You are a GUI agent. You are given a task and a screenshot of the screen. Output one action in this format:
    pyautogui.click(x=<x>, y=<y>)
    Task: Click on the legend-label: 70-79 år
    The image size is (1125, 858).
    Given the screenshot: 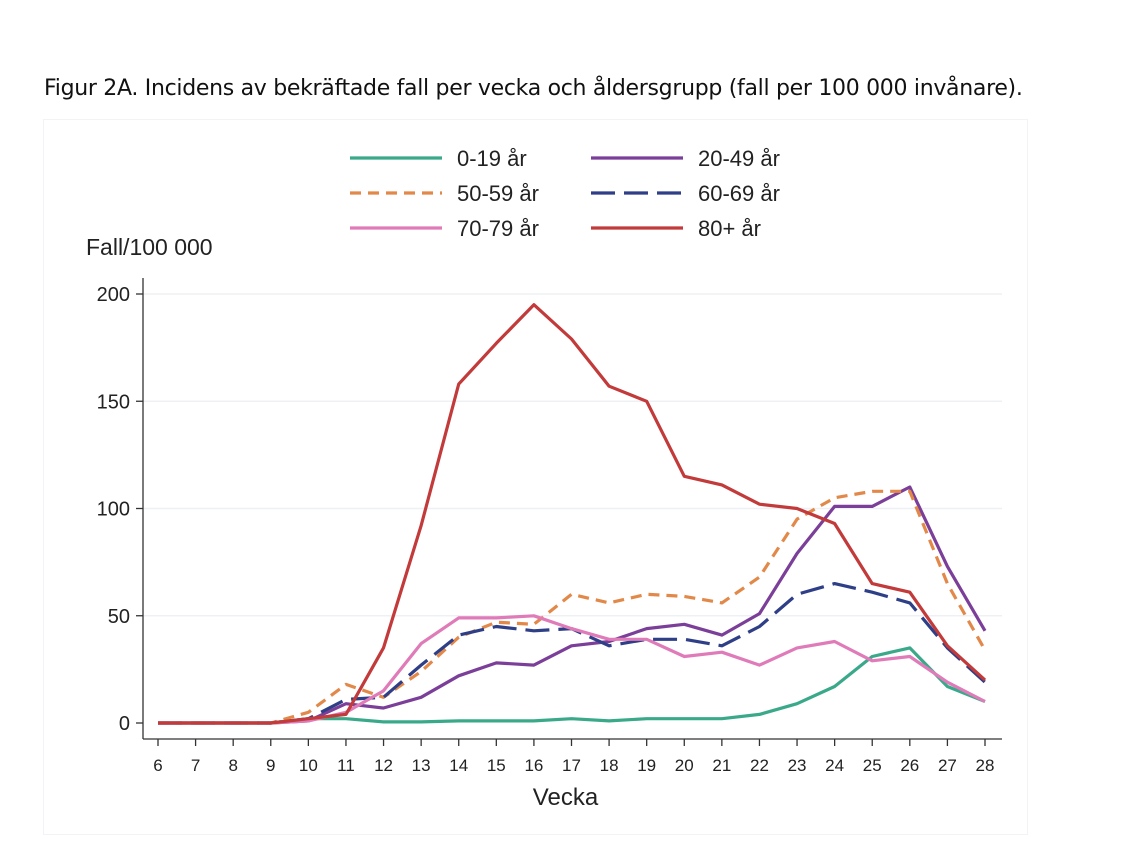 What is the action you would take?
    pyautogui.click(x=498, y=228)
    